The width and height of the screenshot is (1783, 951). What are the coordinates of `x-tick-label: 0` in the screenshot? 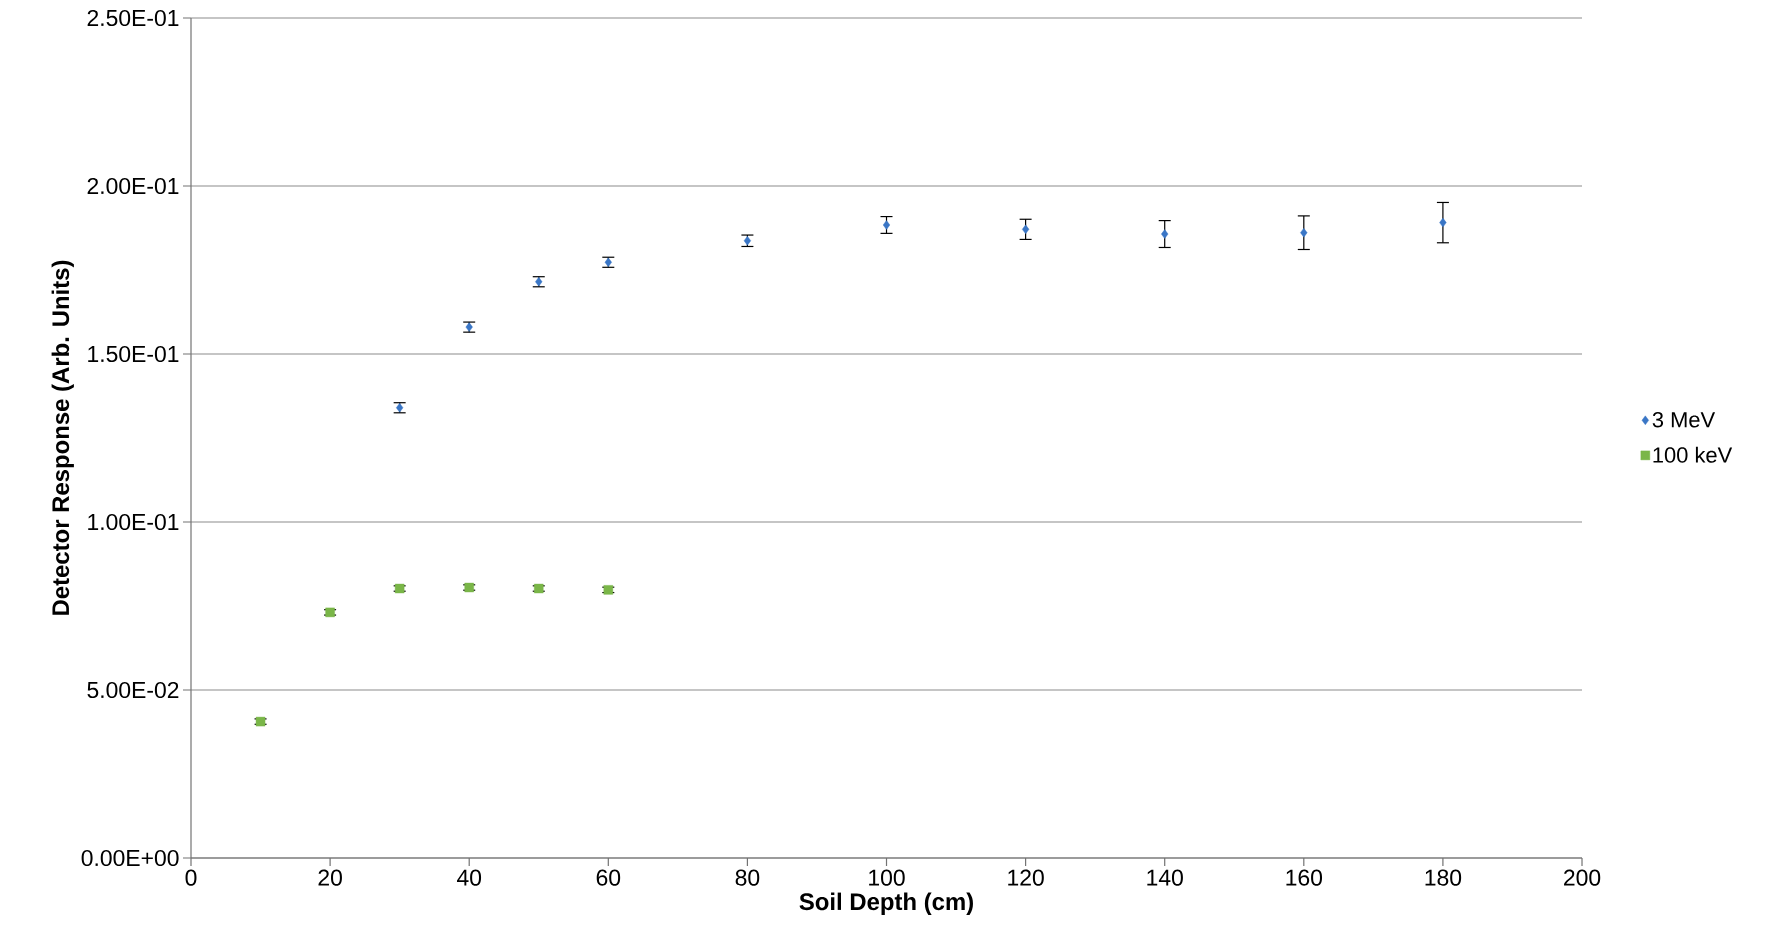 It's located at (191, 877).